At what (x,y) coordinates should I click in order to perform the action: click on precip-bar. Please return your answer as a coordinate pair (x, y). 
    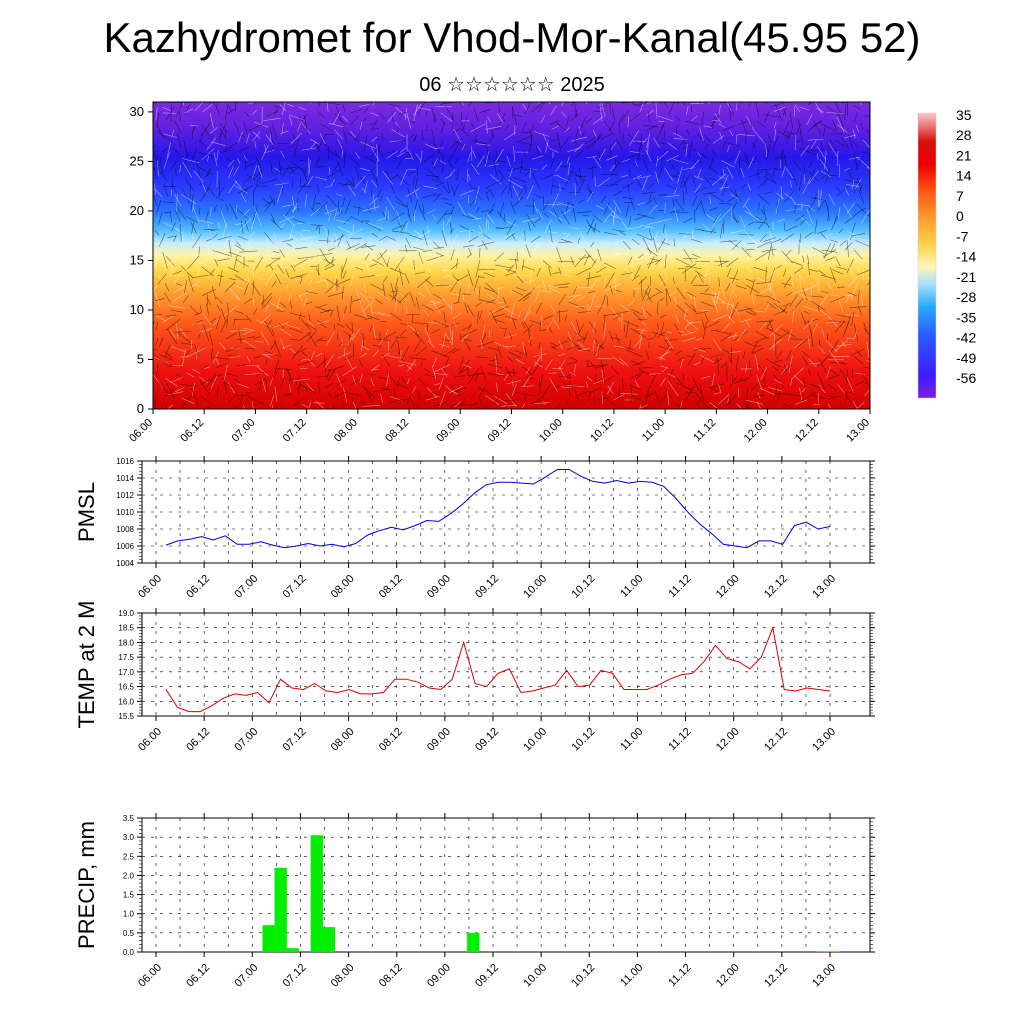
    Looking at the image, I should click on (280, 909).